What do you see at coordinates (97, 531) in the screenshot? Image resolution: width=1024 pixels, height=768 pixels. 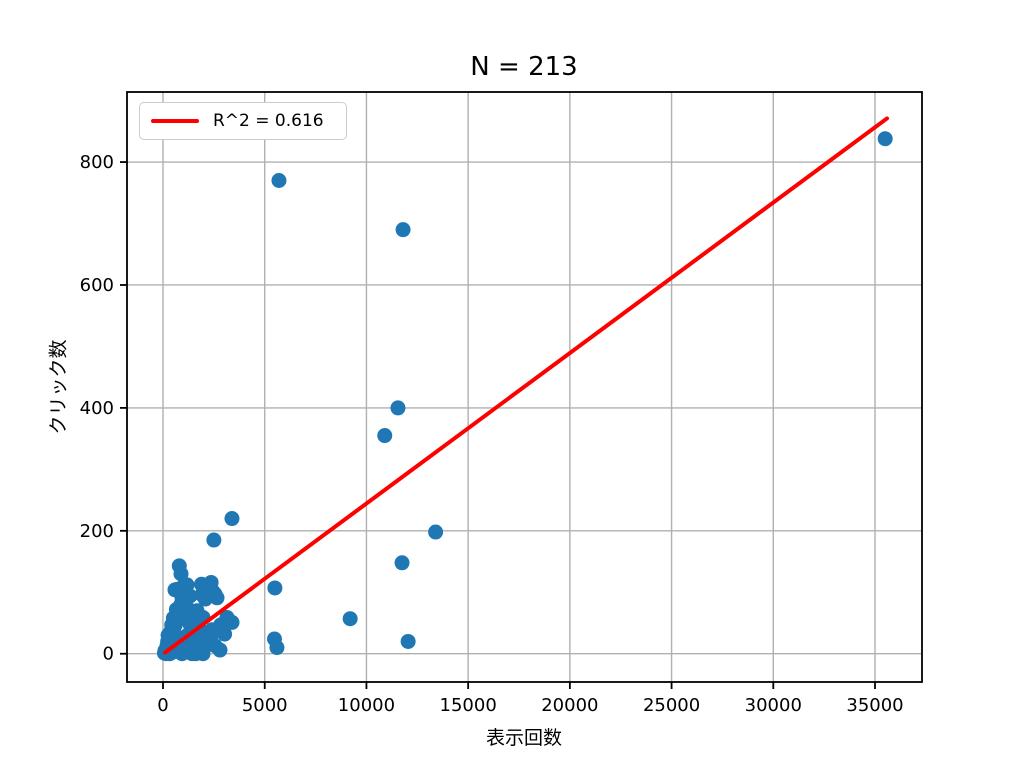 I see `y-tick-label: 200` at bounding box center [97, 531].